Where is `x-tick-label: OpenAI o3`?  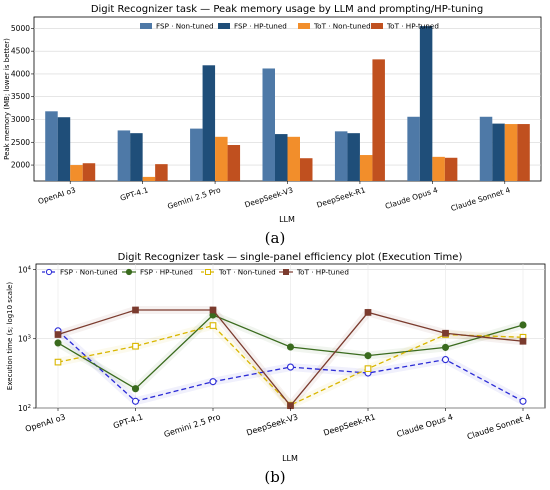 x-tick-label: OpenAI o3 is located at coordinates (45, 422).